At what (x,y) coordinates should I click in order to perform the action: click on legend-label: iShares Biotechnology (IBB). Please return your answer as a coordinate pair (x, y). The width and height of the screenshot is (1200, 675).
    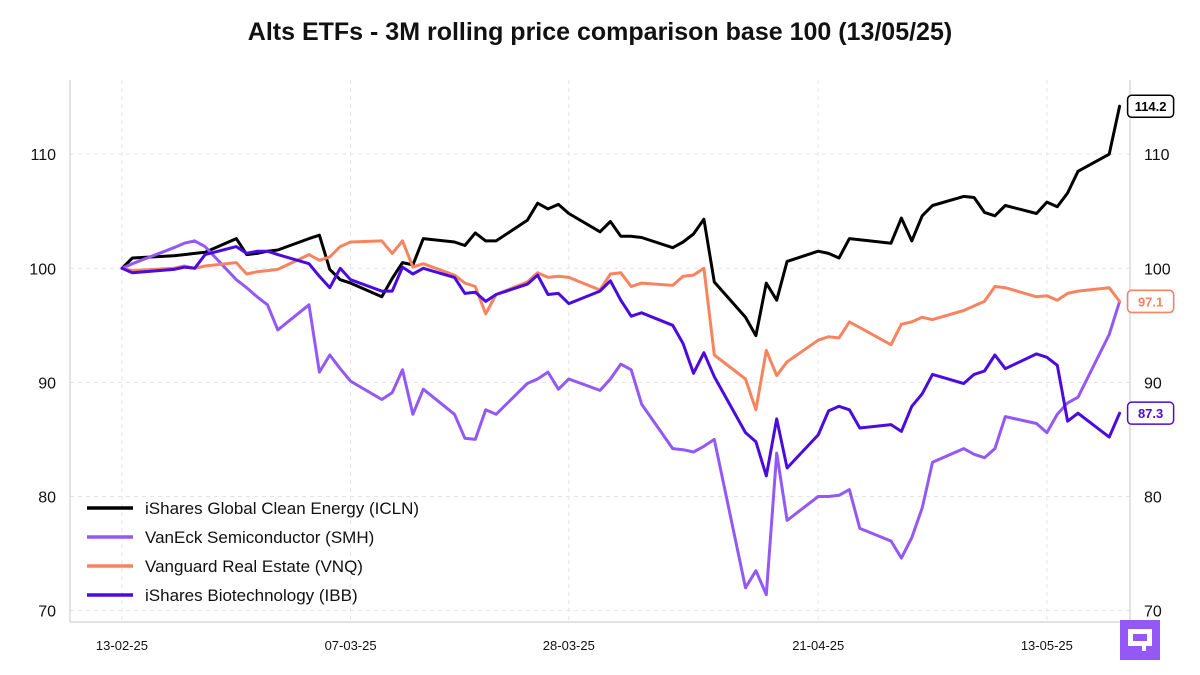
    Looking at the image, I should click on (251, 595).